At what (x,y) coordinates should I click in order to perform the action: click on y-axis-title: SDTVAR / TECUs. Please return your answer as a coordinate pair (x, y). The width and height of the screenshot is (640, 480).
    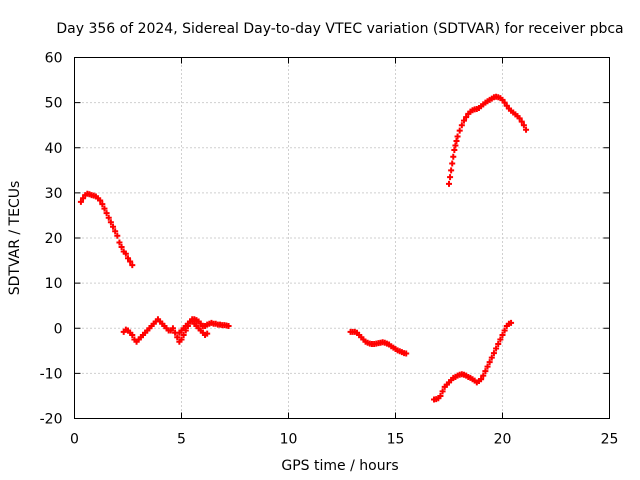
    Looking at the image, I should click on (15, 238).